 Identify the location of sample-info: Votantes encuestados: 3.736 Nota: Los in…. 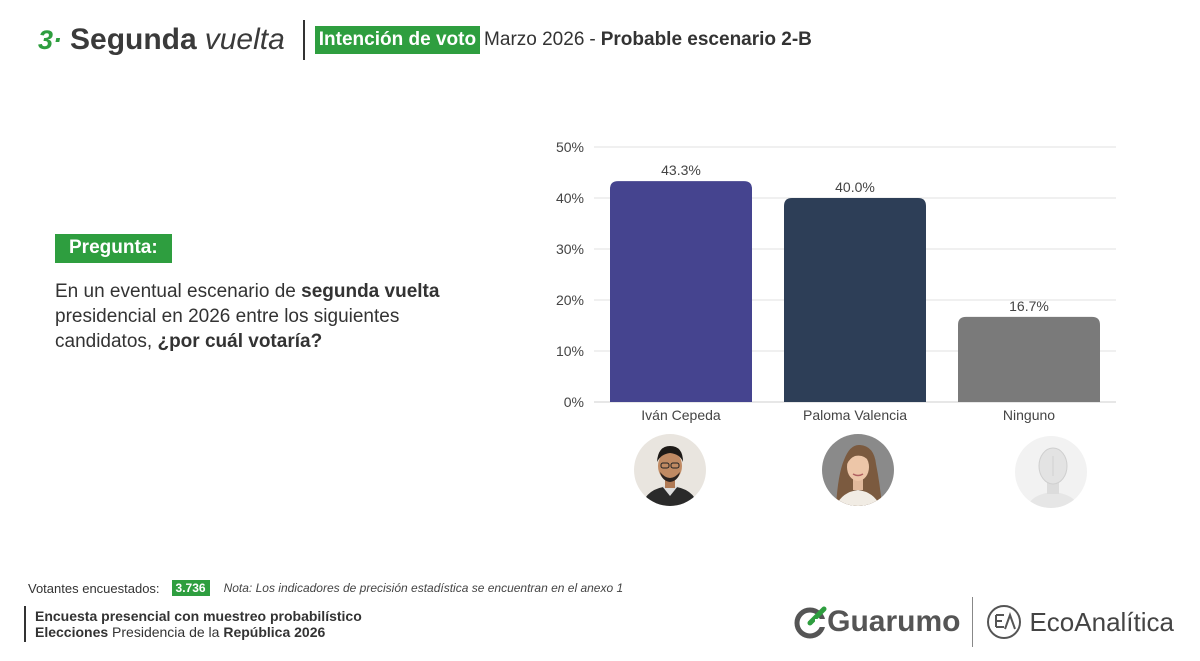
(325, 588).